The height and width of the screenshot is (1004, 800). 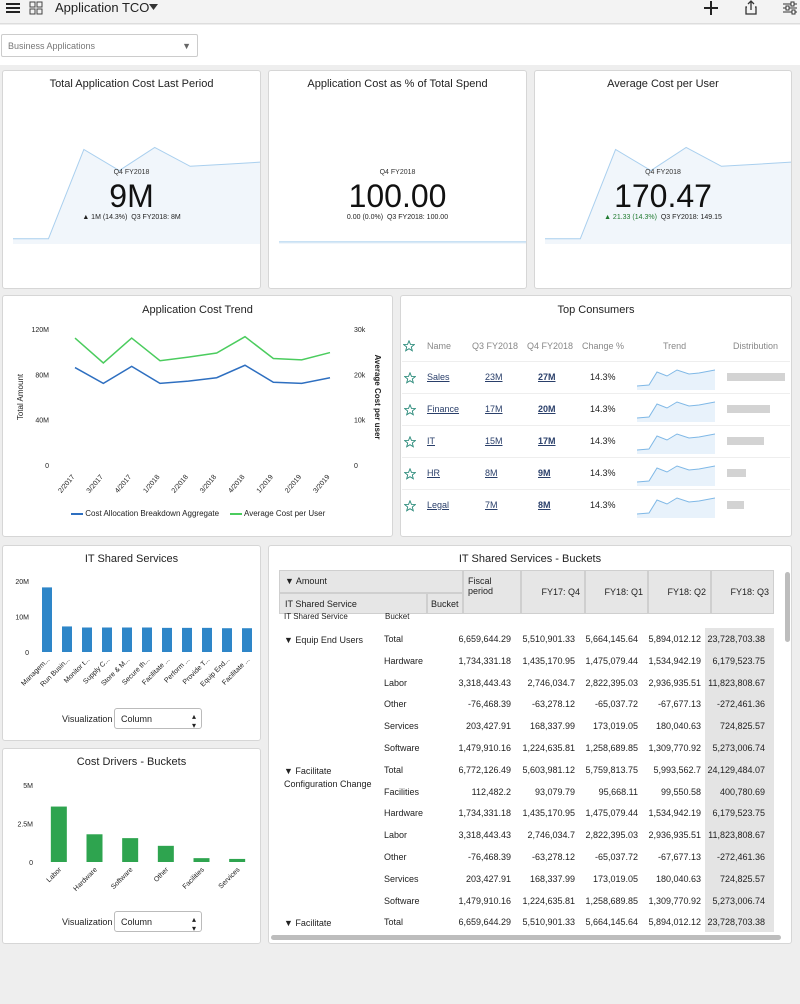 I want to click on column-header-q4: Q4 FY2018, so click(x=550, y=346).